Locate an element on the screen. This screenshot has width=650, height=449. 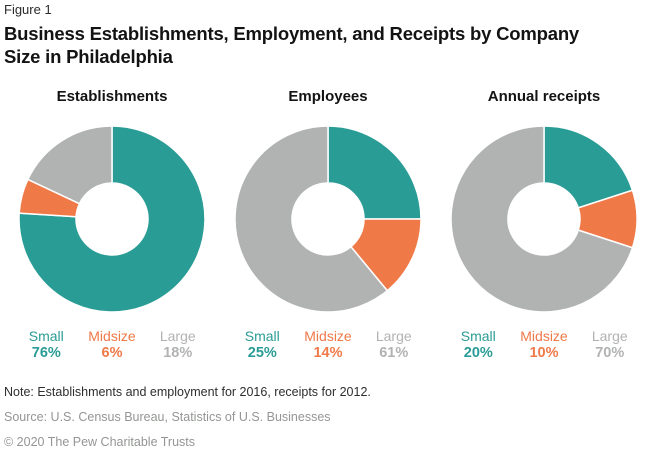
legend-value: 76% is located at coordinates (46, 353).